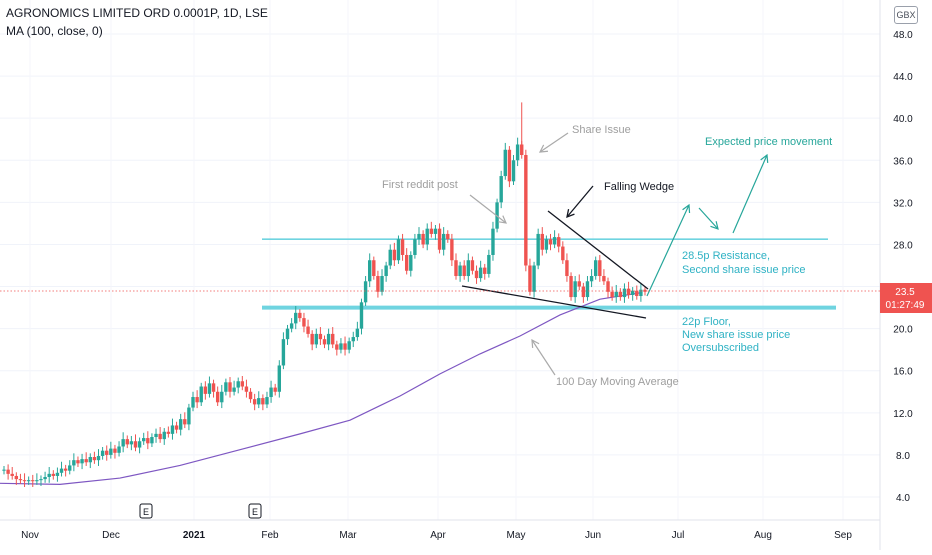 Image resolution: width=932 pixels, height=555 pixels. Describe the element at coordinates (708, 218) in the screenshot. I see `expected-down-arrow` at that location.